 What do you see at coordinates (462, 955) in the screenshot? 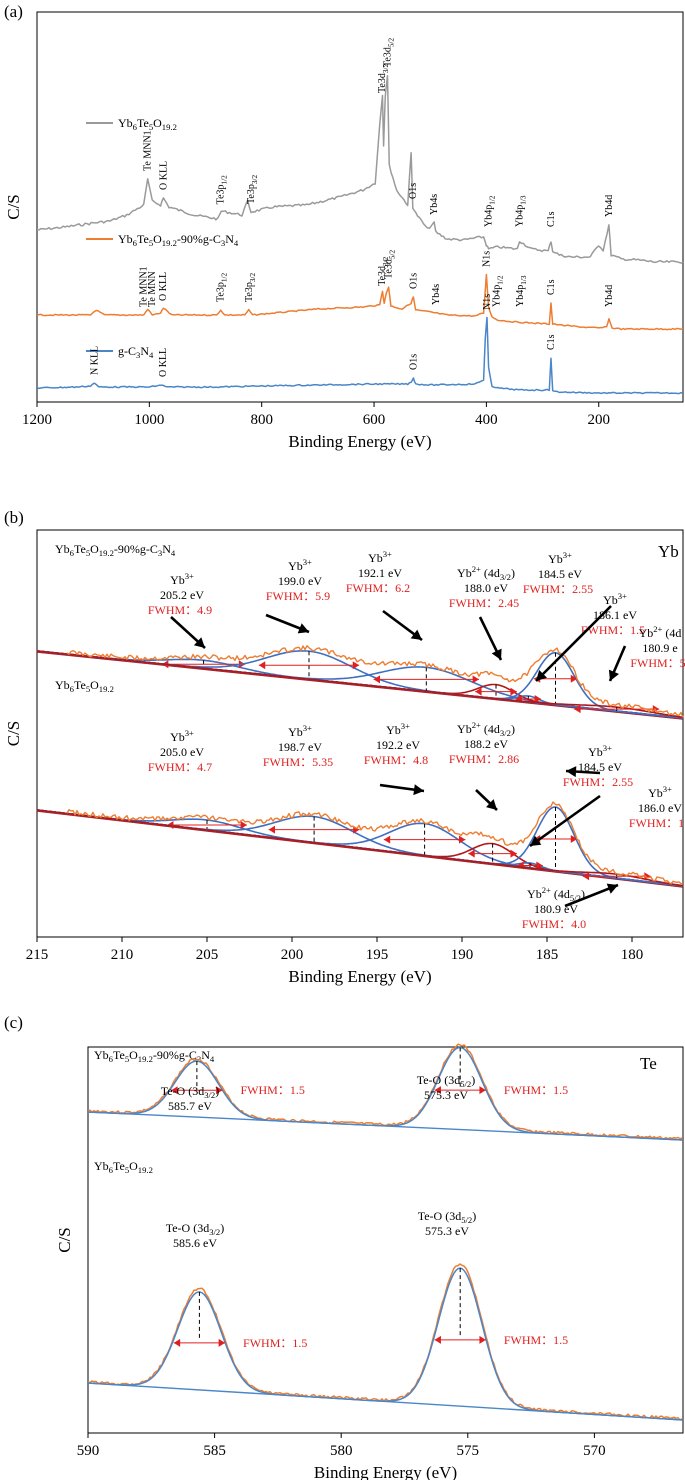
I see `x-tick-label: 190` at bounding box center [462, 955].